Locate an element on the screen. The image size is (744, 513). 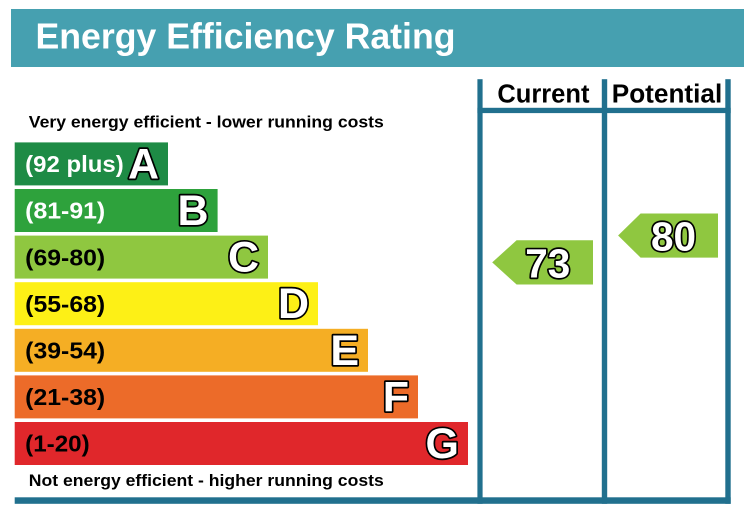
svg-text: (55-68) is located at coordinates (65, 304).